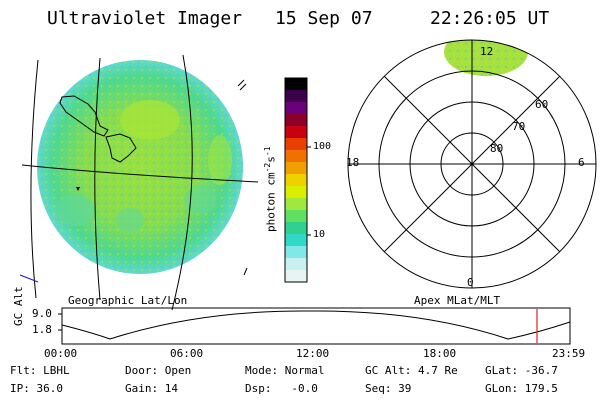 This screenshot has width=600, height=400. I want to click on apex-label: Apex MLat/MLT, so click(457, 300).